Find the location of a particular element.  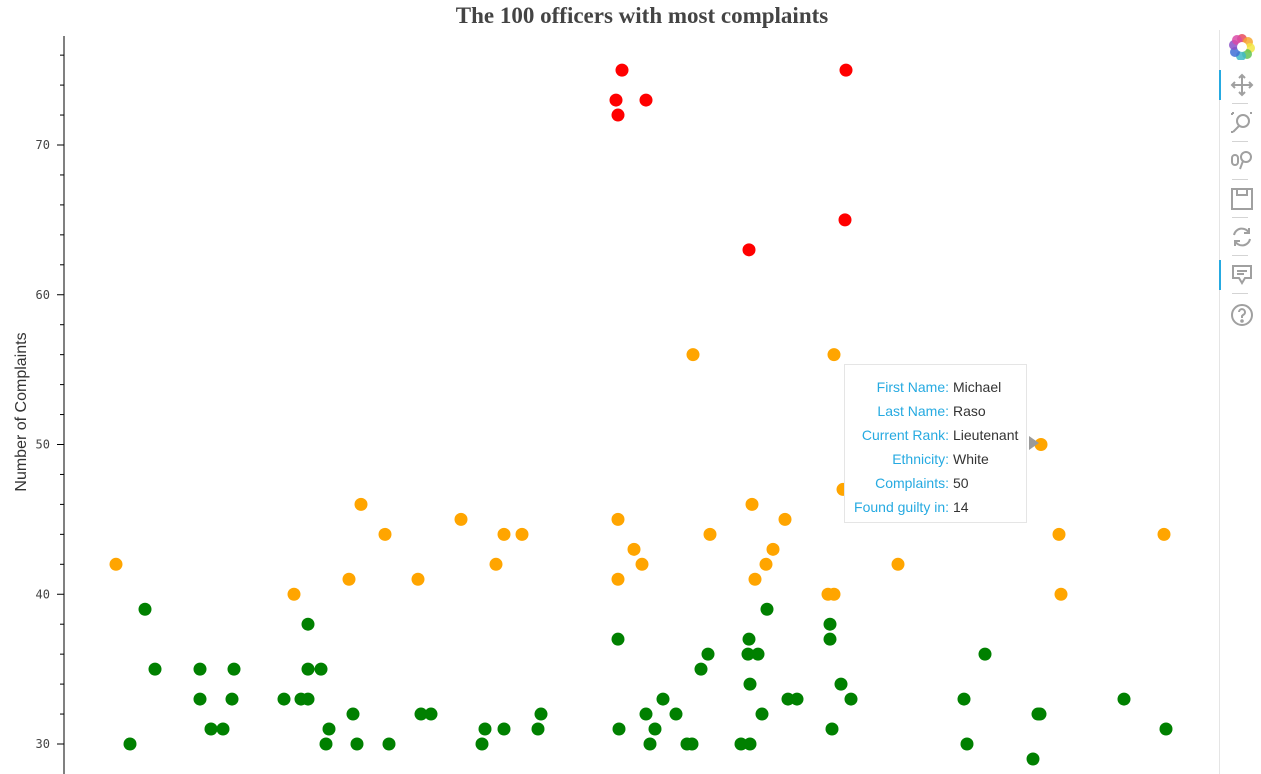

save-icon is located at coordinates (1242, 199).